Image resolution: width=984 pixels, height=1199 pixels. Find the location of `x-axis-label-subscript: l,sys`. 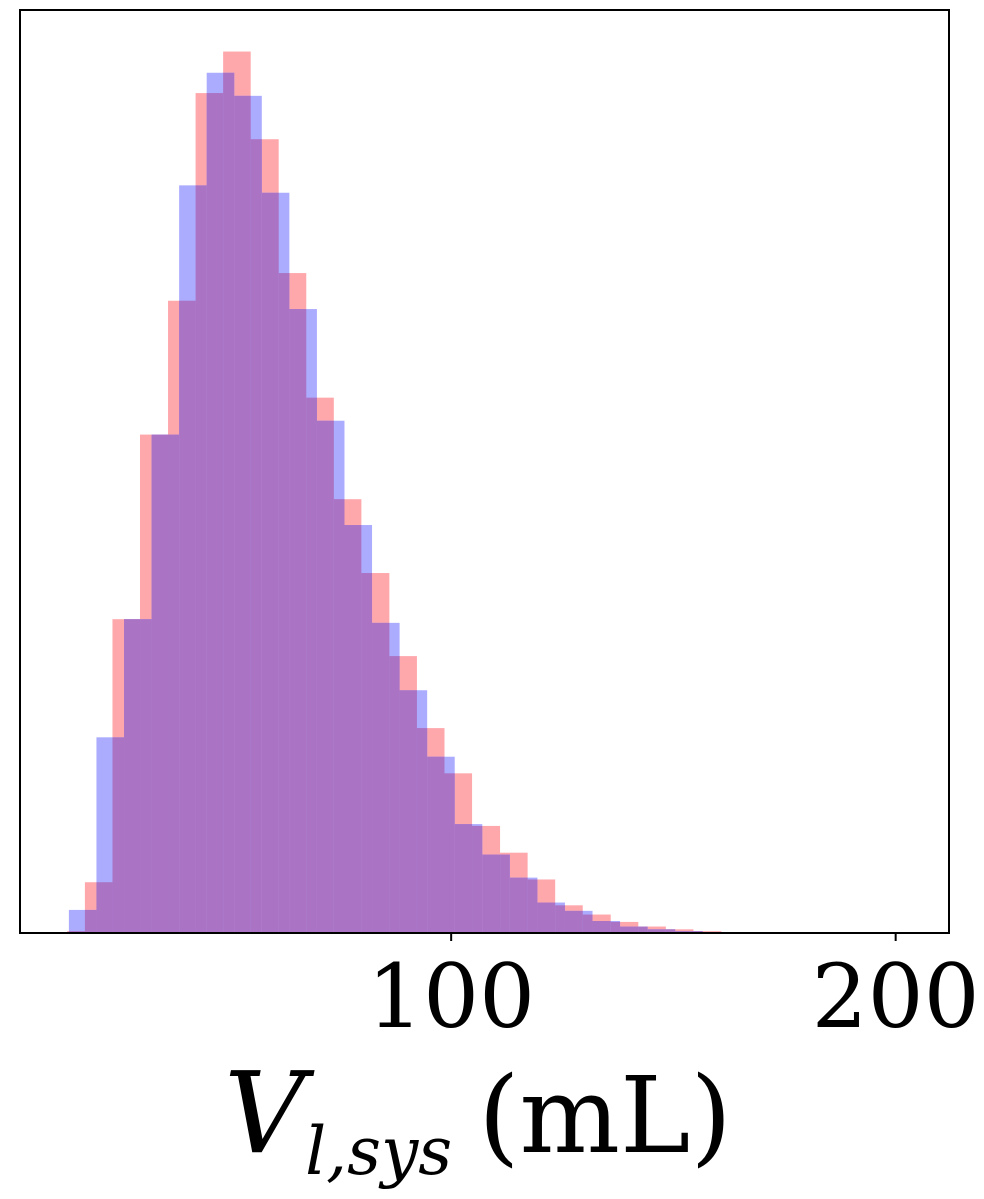

x-axis-label-subscript: l,sys is located at coordinates (378, 1151).